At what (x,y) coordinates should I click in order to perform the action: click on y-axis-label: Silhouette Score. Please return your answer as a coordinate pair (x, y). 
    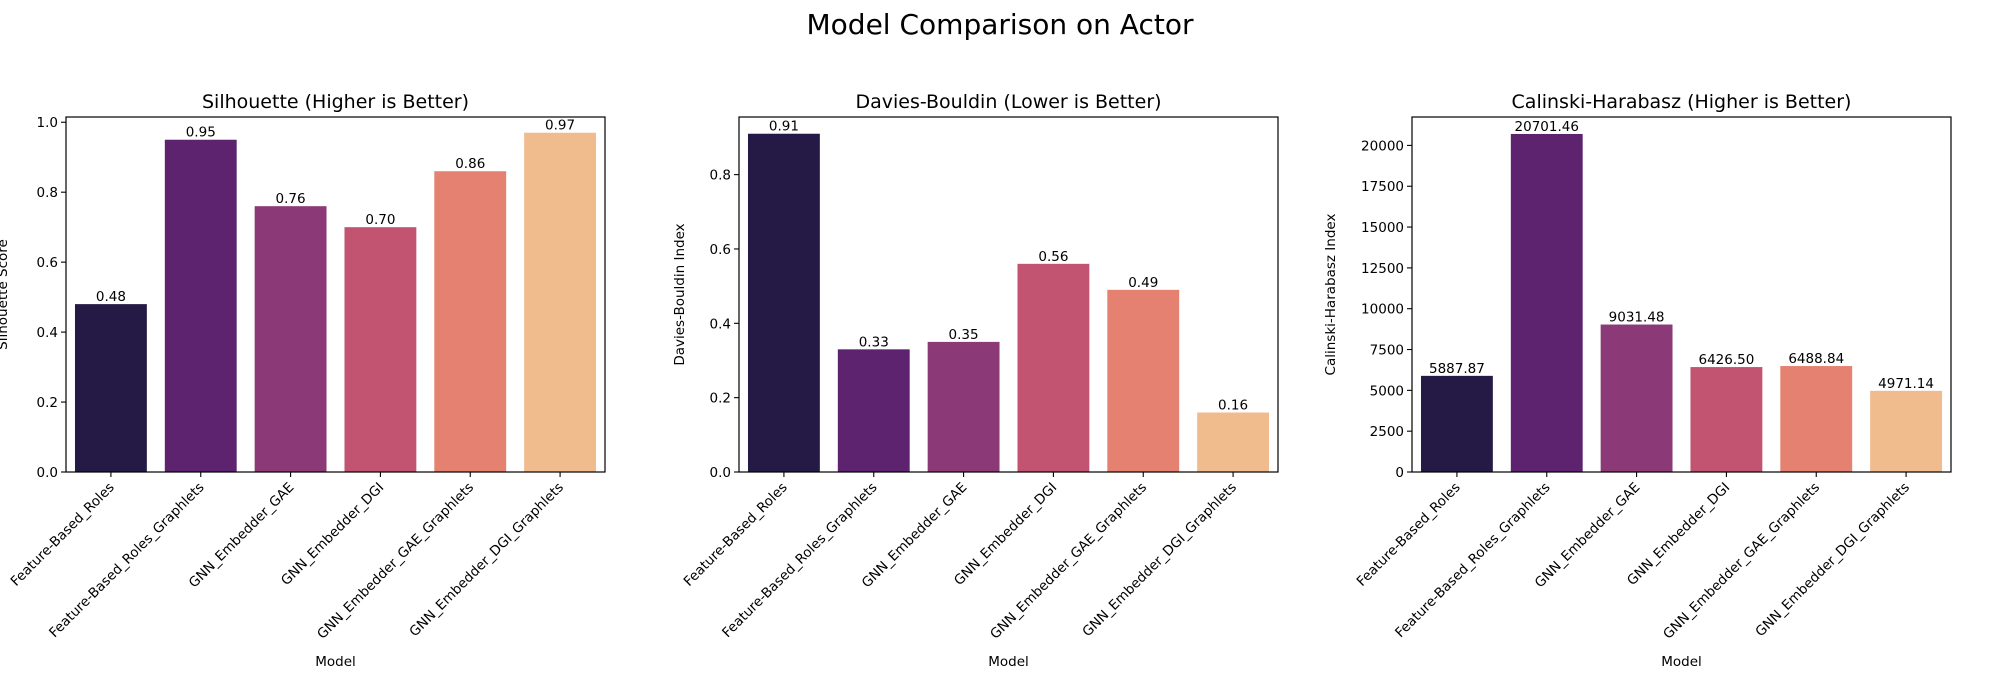
    Looking at the image, I should click on (5, 294).